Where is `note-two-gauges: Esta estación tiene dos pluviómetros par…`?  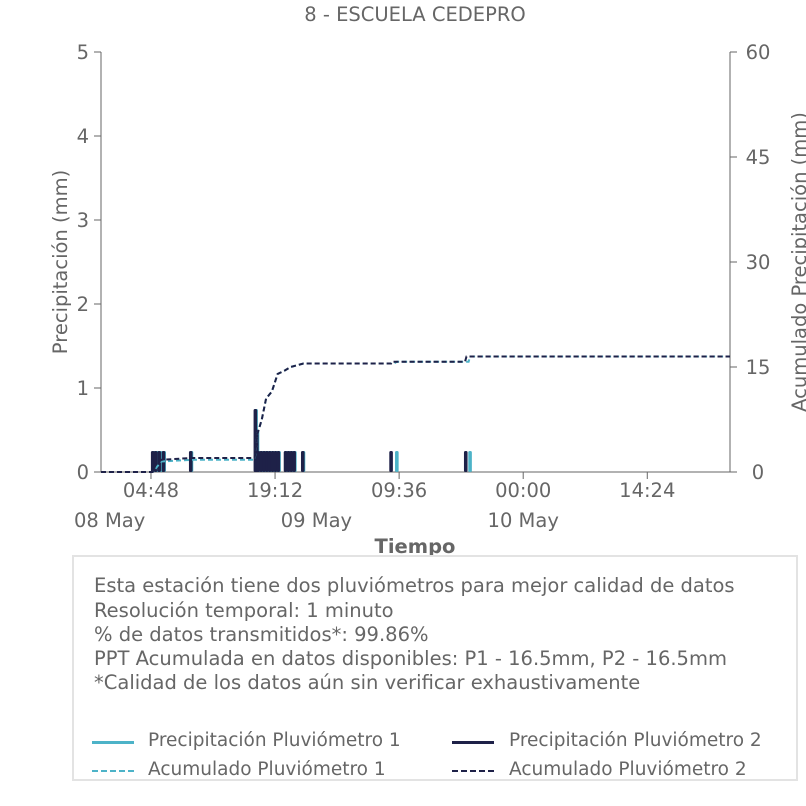 note-two-gauges: Esta estación tiene dos pluviómetros par… is located at coordinates (414, 585).